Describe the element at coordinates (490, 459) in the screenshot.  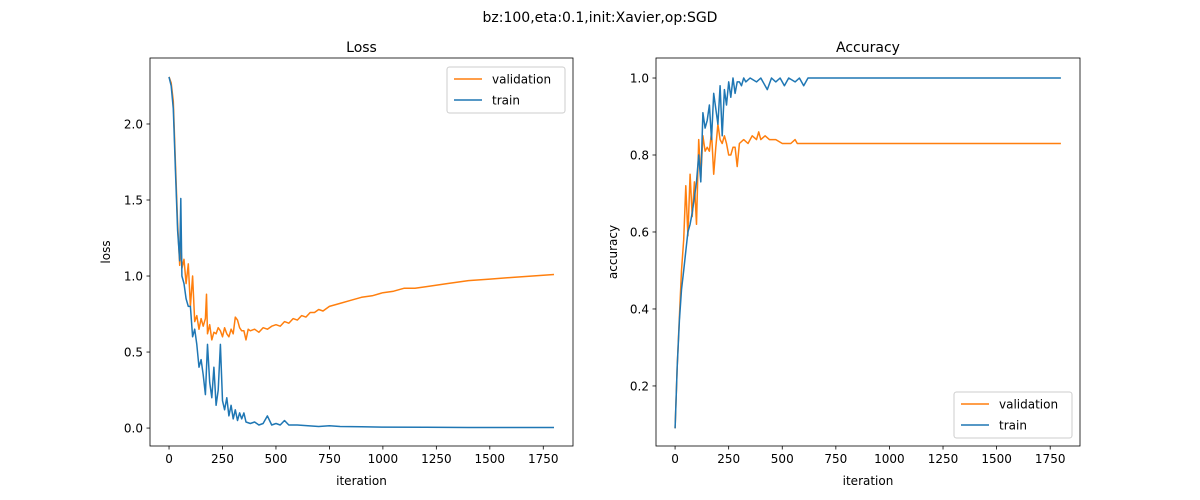
I see `loss-xtick-label: 1500` at that location.